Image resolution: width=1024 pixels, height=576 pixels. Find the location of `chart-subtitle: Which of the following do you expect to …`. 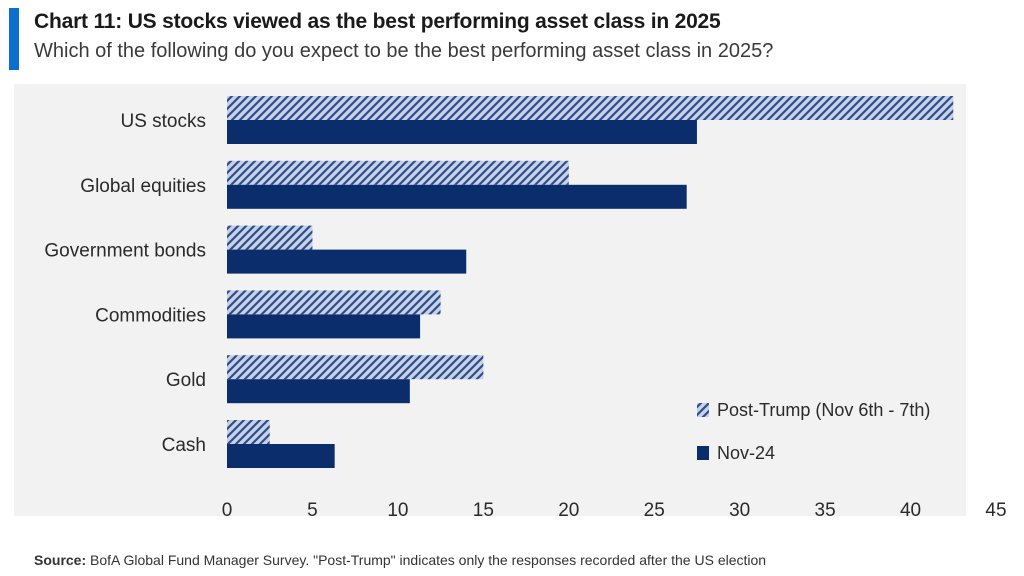

chart-subtitle: Which of the following do you expect to … is located at coordinates (404, 51).